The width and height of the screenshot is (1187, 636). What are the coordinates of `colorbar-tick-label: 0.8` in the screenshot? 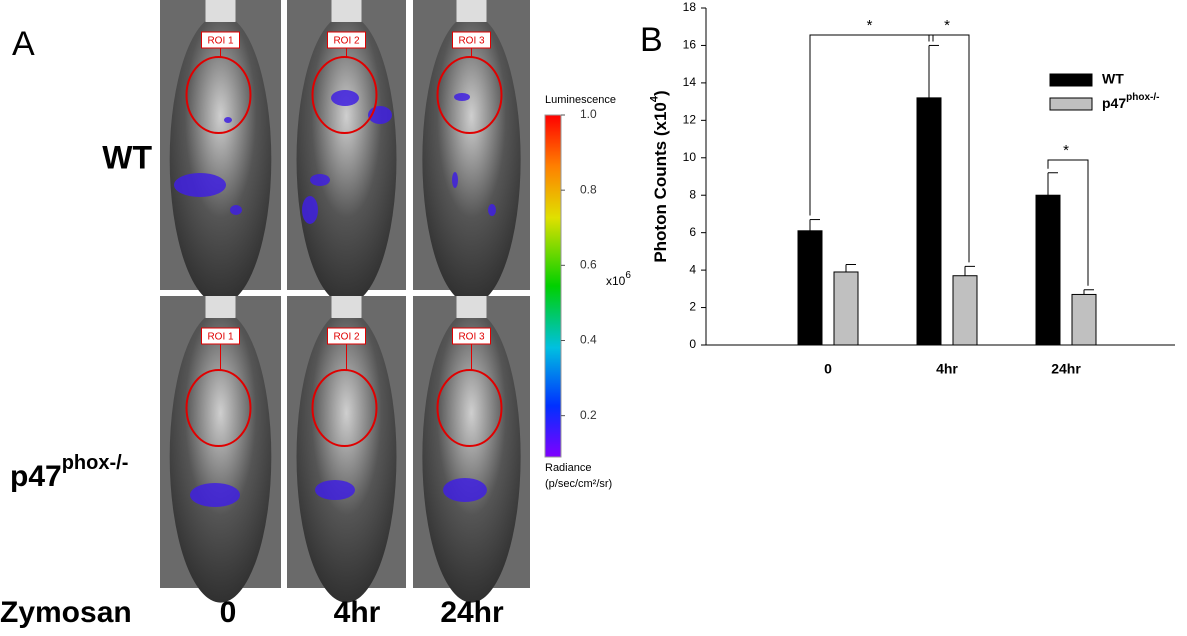 It's located at (588, 189).